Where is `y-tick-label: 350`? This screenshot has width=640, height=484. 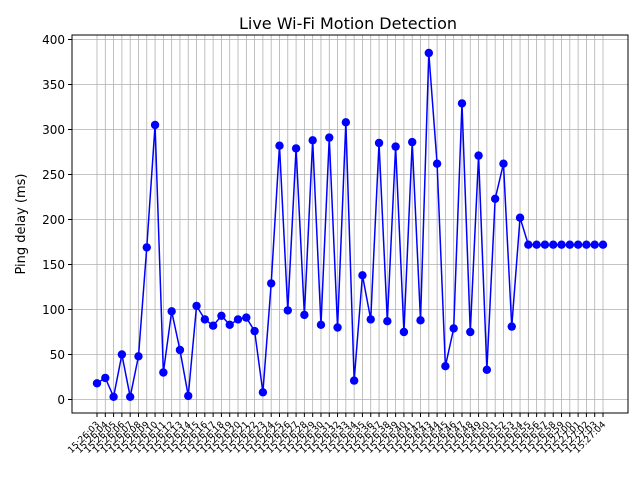 y-tick-label: 350 is located at coordinates (53, 85).